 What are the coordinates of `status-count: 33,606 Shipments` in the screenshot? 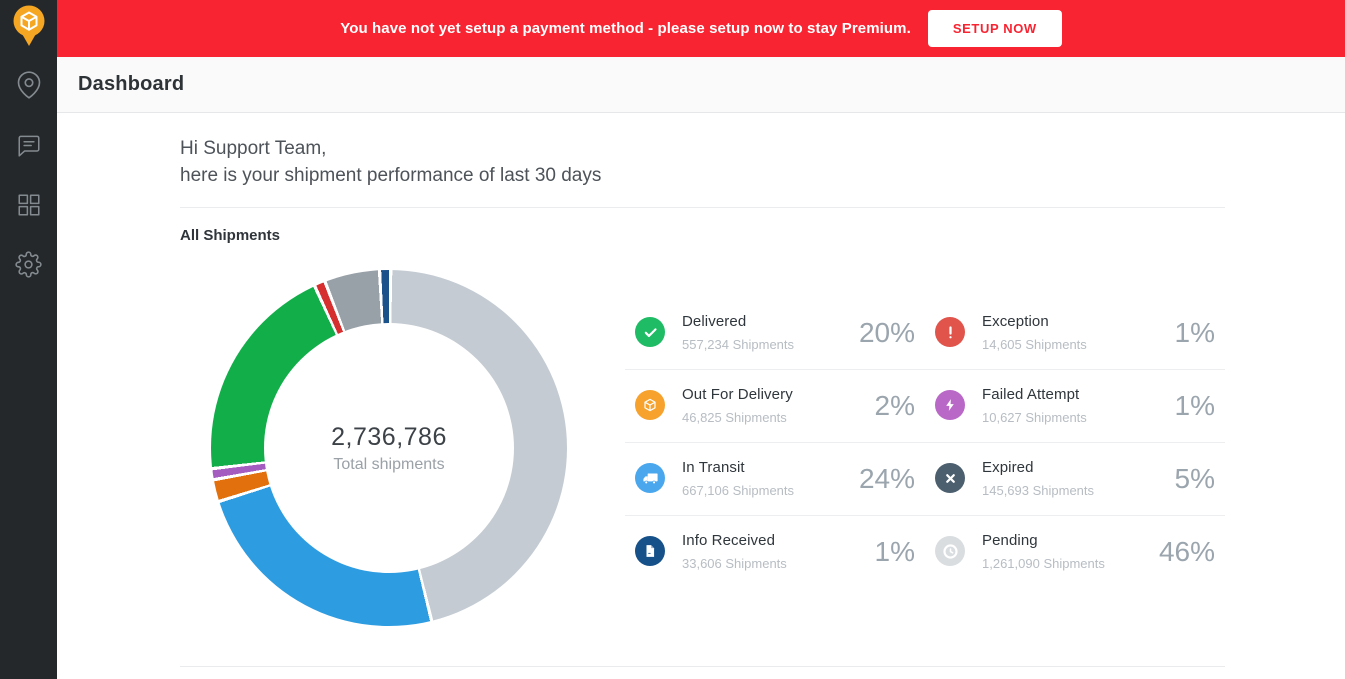 It's located at (734, 563).